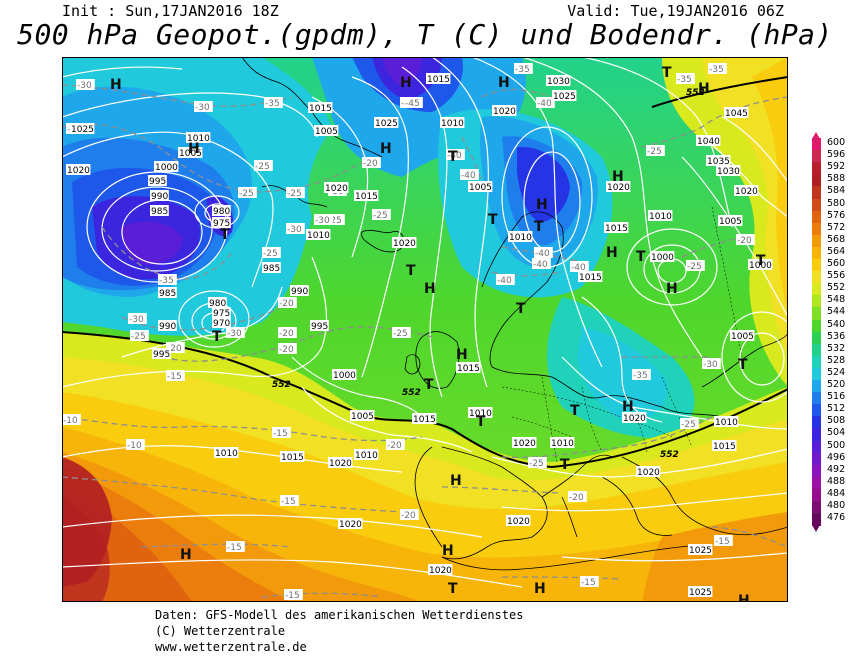 The width and height of the screenshot is (850, 657). What do you see at coordinates (480, 188) in the screenshot?
I see `pressure-label: 1005` at bounding box center [480, 188].